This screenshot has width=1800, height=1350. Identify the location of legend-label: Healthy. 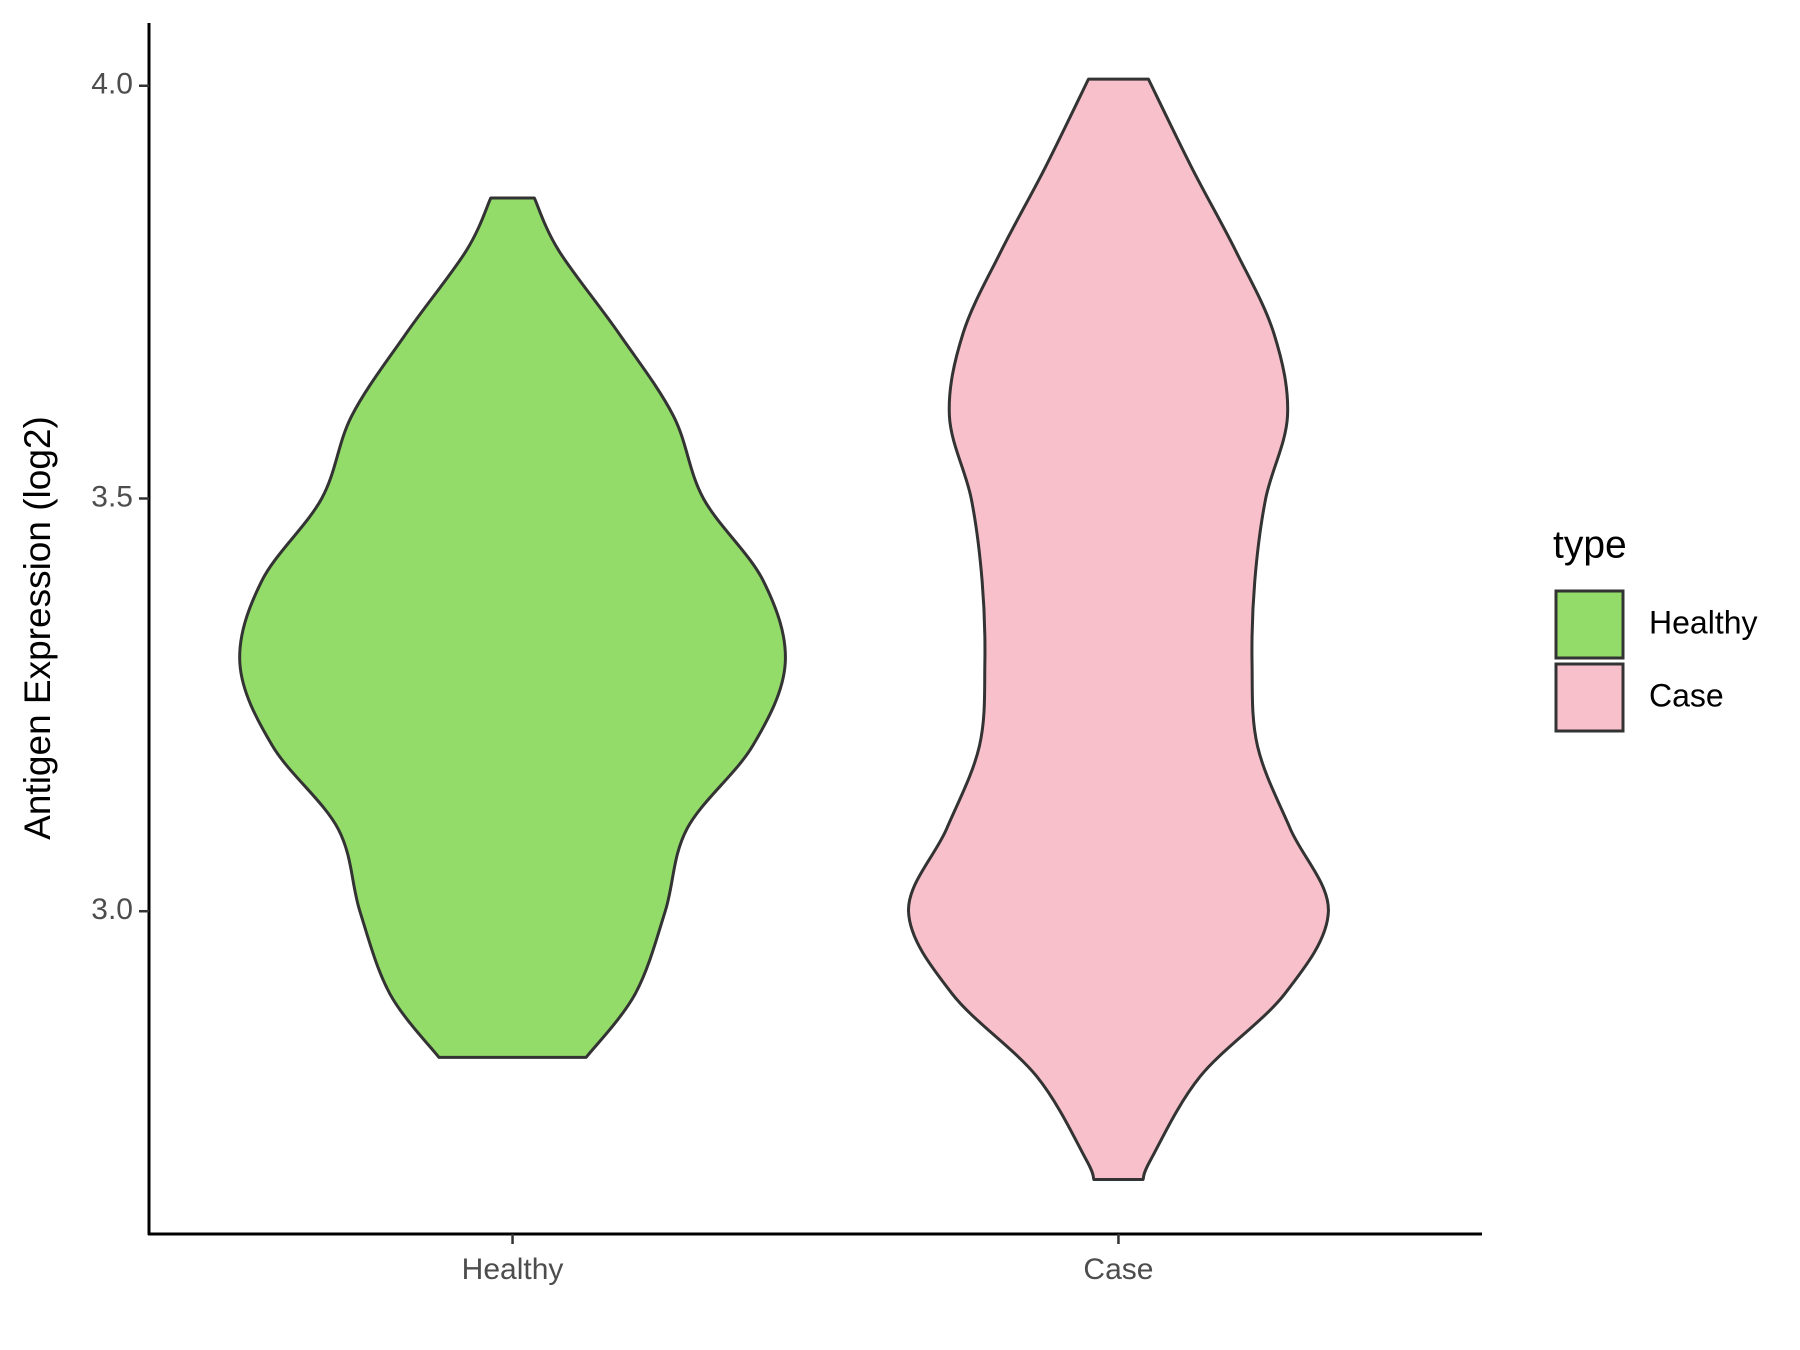
(1703, 622).